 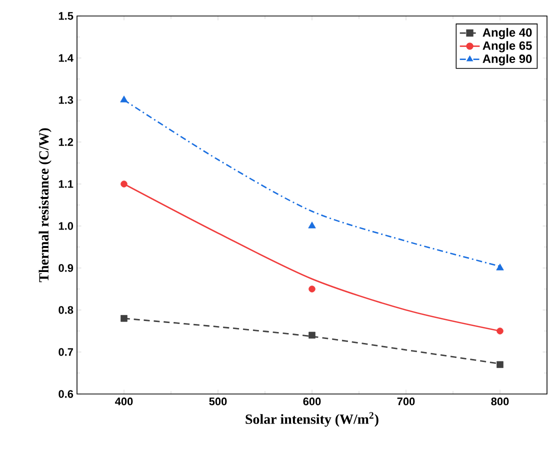 I want to click on x-axis-title: Solar intensity (W/m$^{2}$), so click(x=312, y=419).